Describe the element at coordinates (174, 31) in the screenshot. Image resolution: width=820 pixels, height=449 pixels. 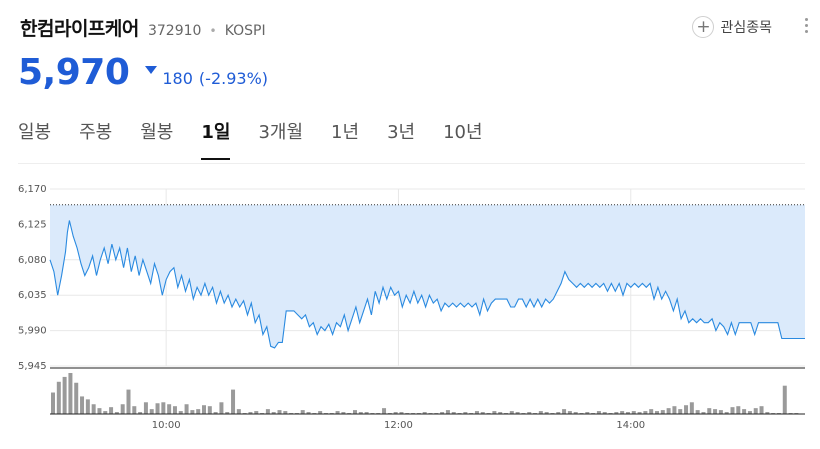
I see `stock-code: 372910` at that location.